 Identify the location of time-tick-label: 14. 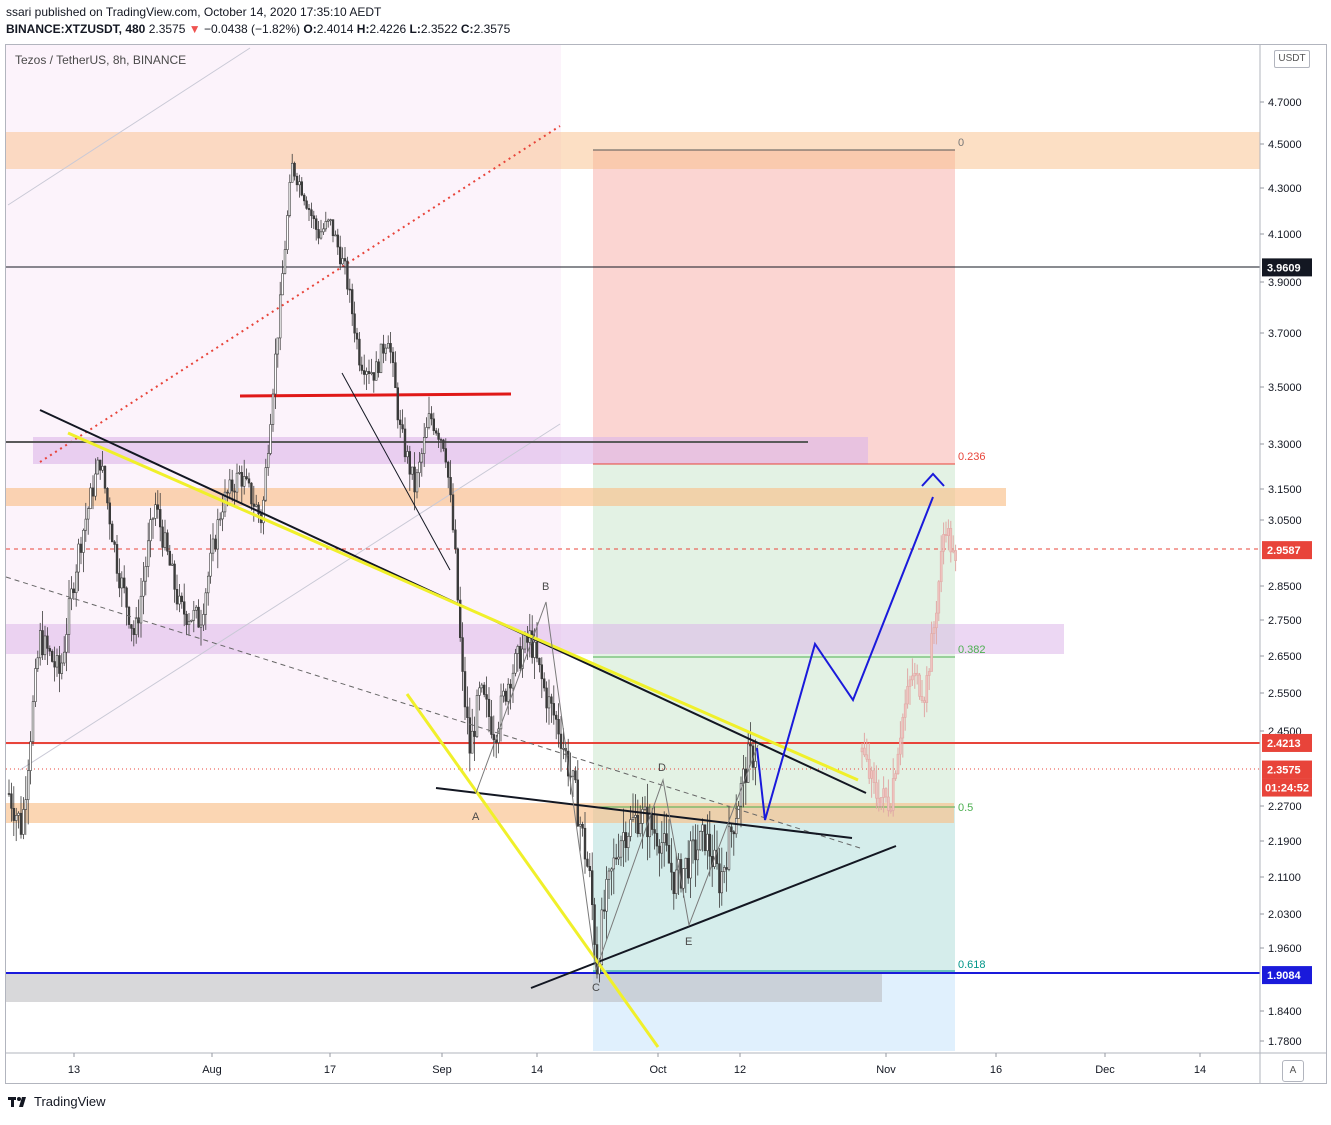
(1200, 1070).